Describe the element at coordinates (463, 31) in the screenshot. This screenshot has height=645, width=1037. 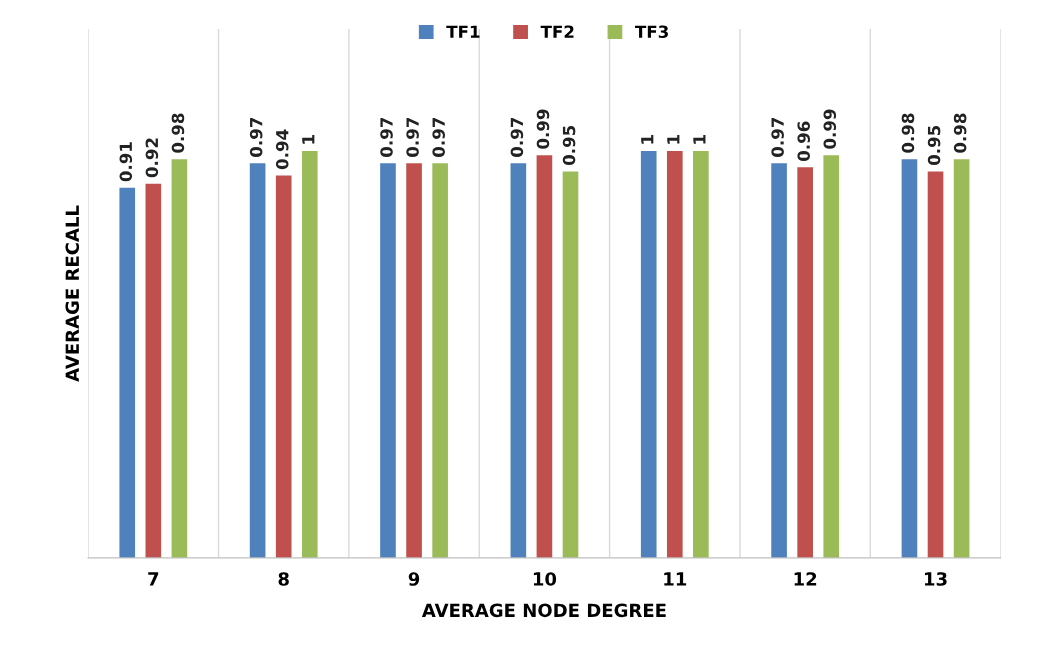
I see `legend-label: TF1` at that location.